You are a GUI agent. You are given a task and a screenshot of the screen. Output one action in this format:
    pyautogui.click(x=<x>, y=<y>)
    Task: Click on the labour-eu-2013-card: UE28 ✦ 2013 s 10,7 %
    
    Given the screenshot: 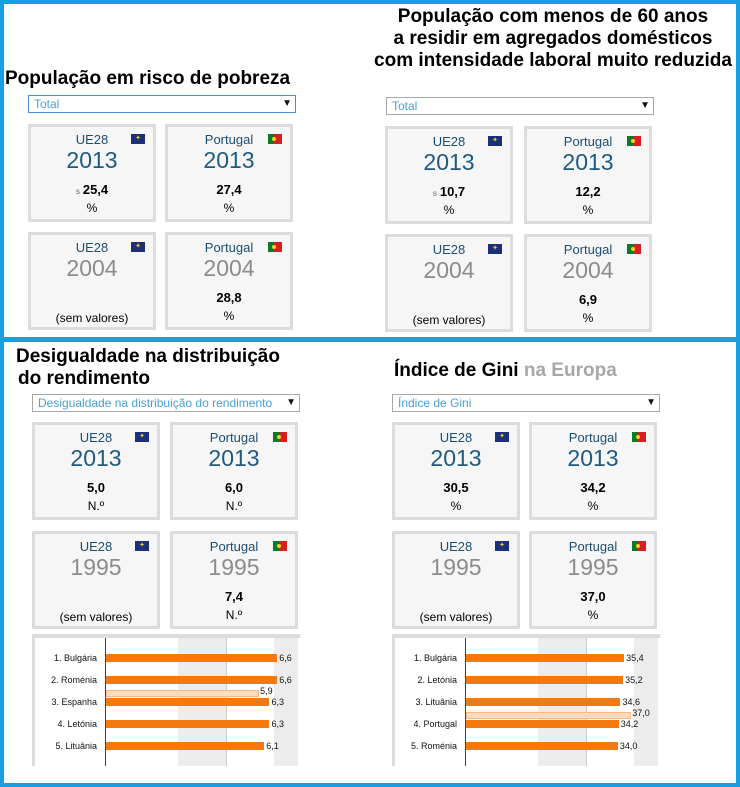 What is the action you would take?
    pyautogui.click(x=449, y=175)
    